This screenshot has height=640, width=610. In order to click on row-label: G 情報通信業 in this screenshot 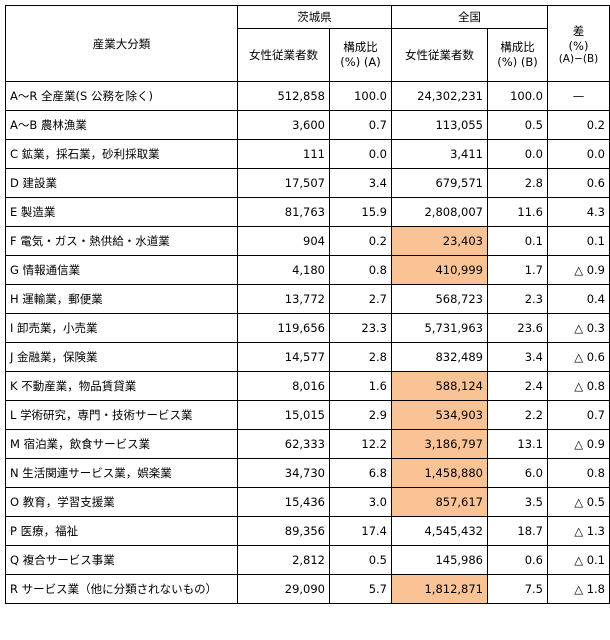, I will do `click(121, 270)`.